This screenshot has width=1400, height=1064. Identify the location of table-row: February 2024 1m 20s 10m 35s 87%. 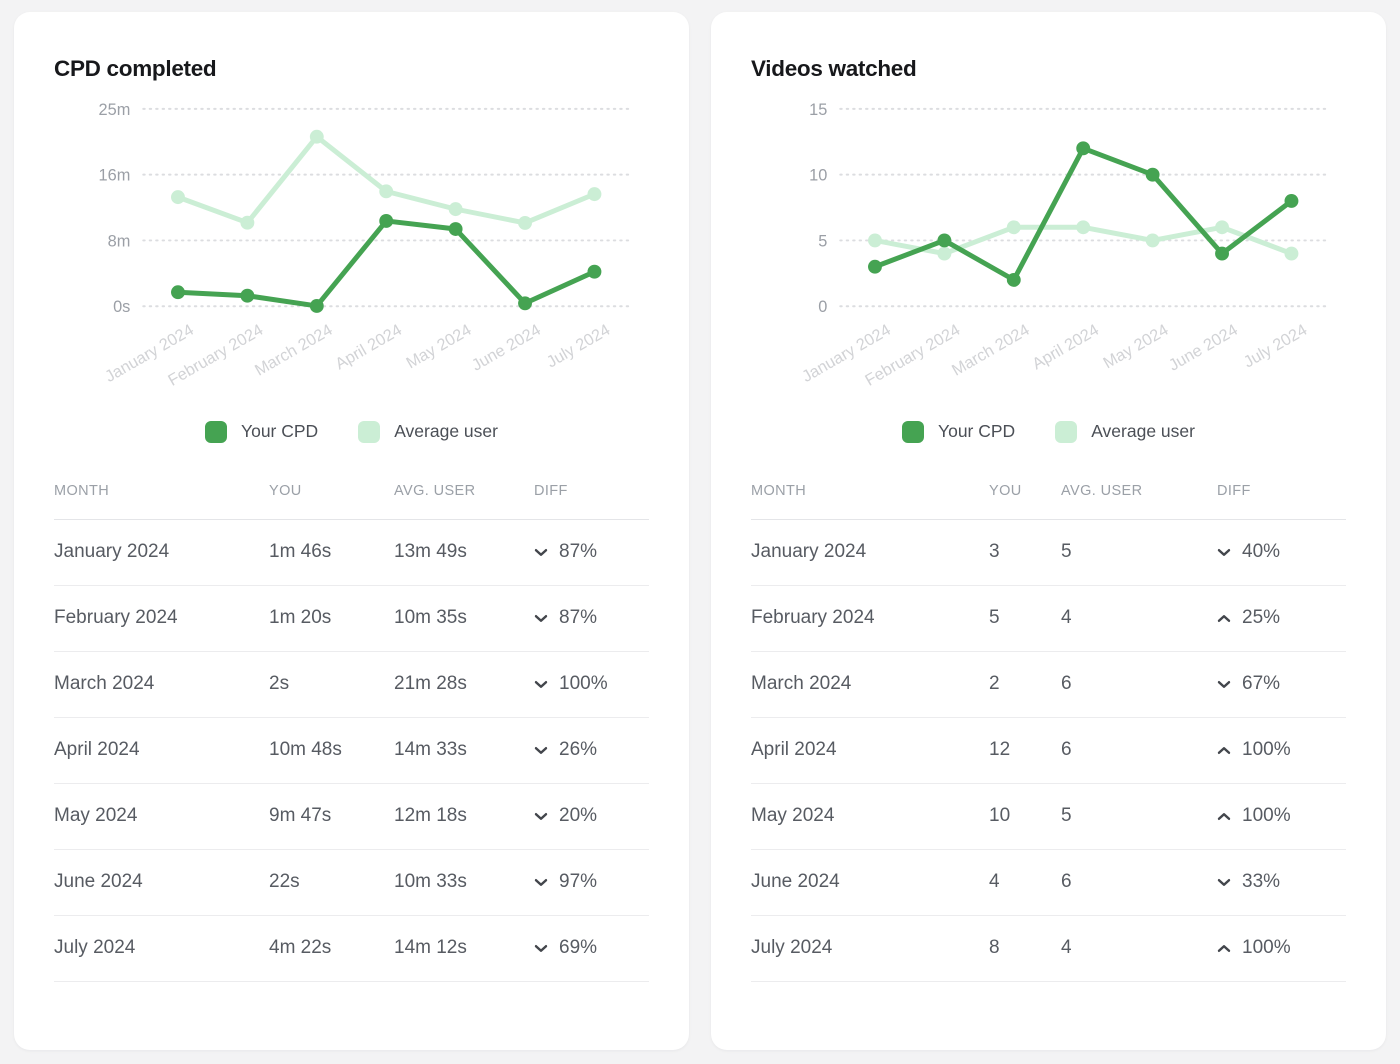
(351, 618).